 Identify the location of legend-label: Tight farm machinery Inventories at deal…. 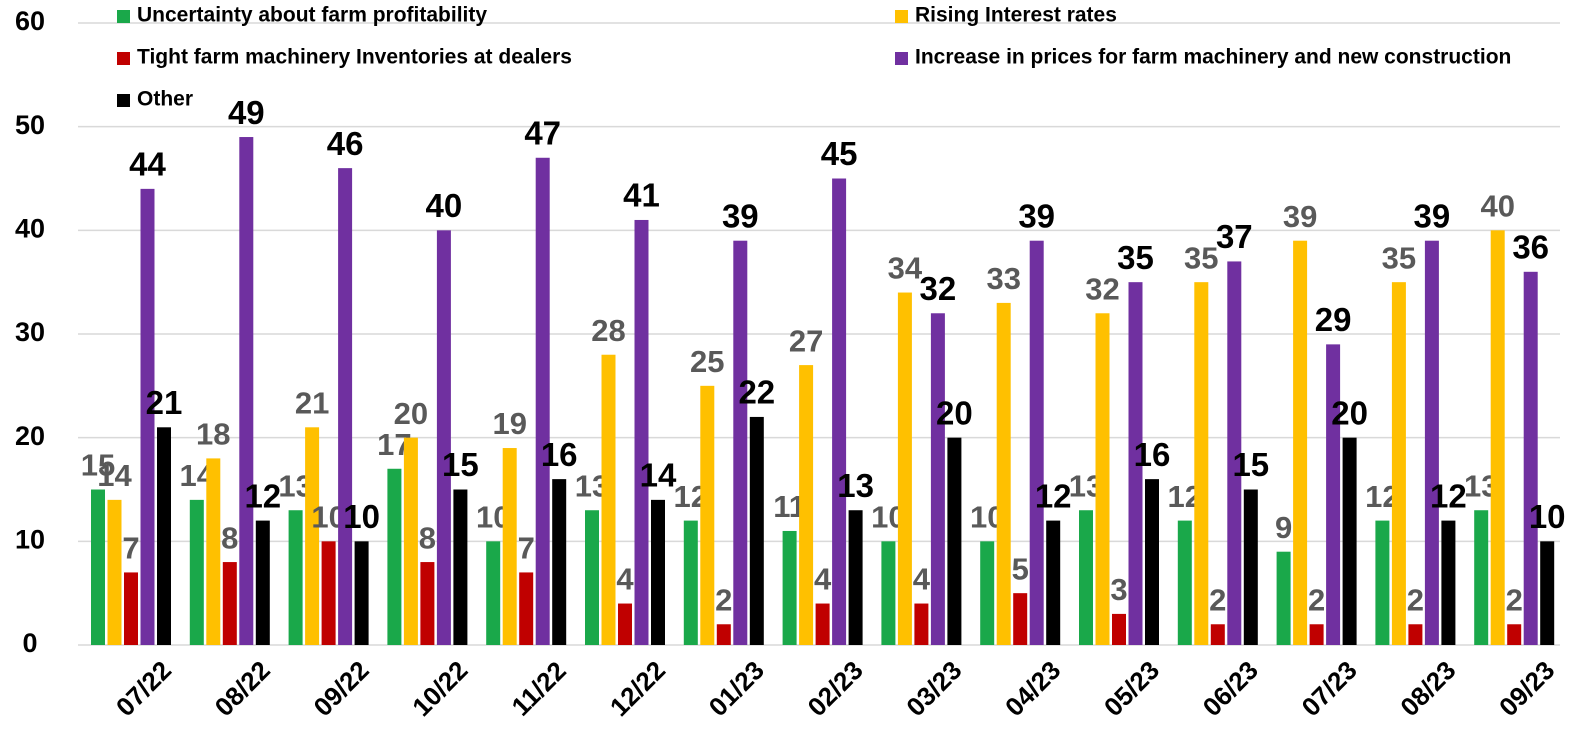
(354, 57).